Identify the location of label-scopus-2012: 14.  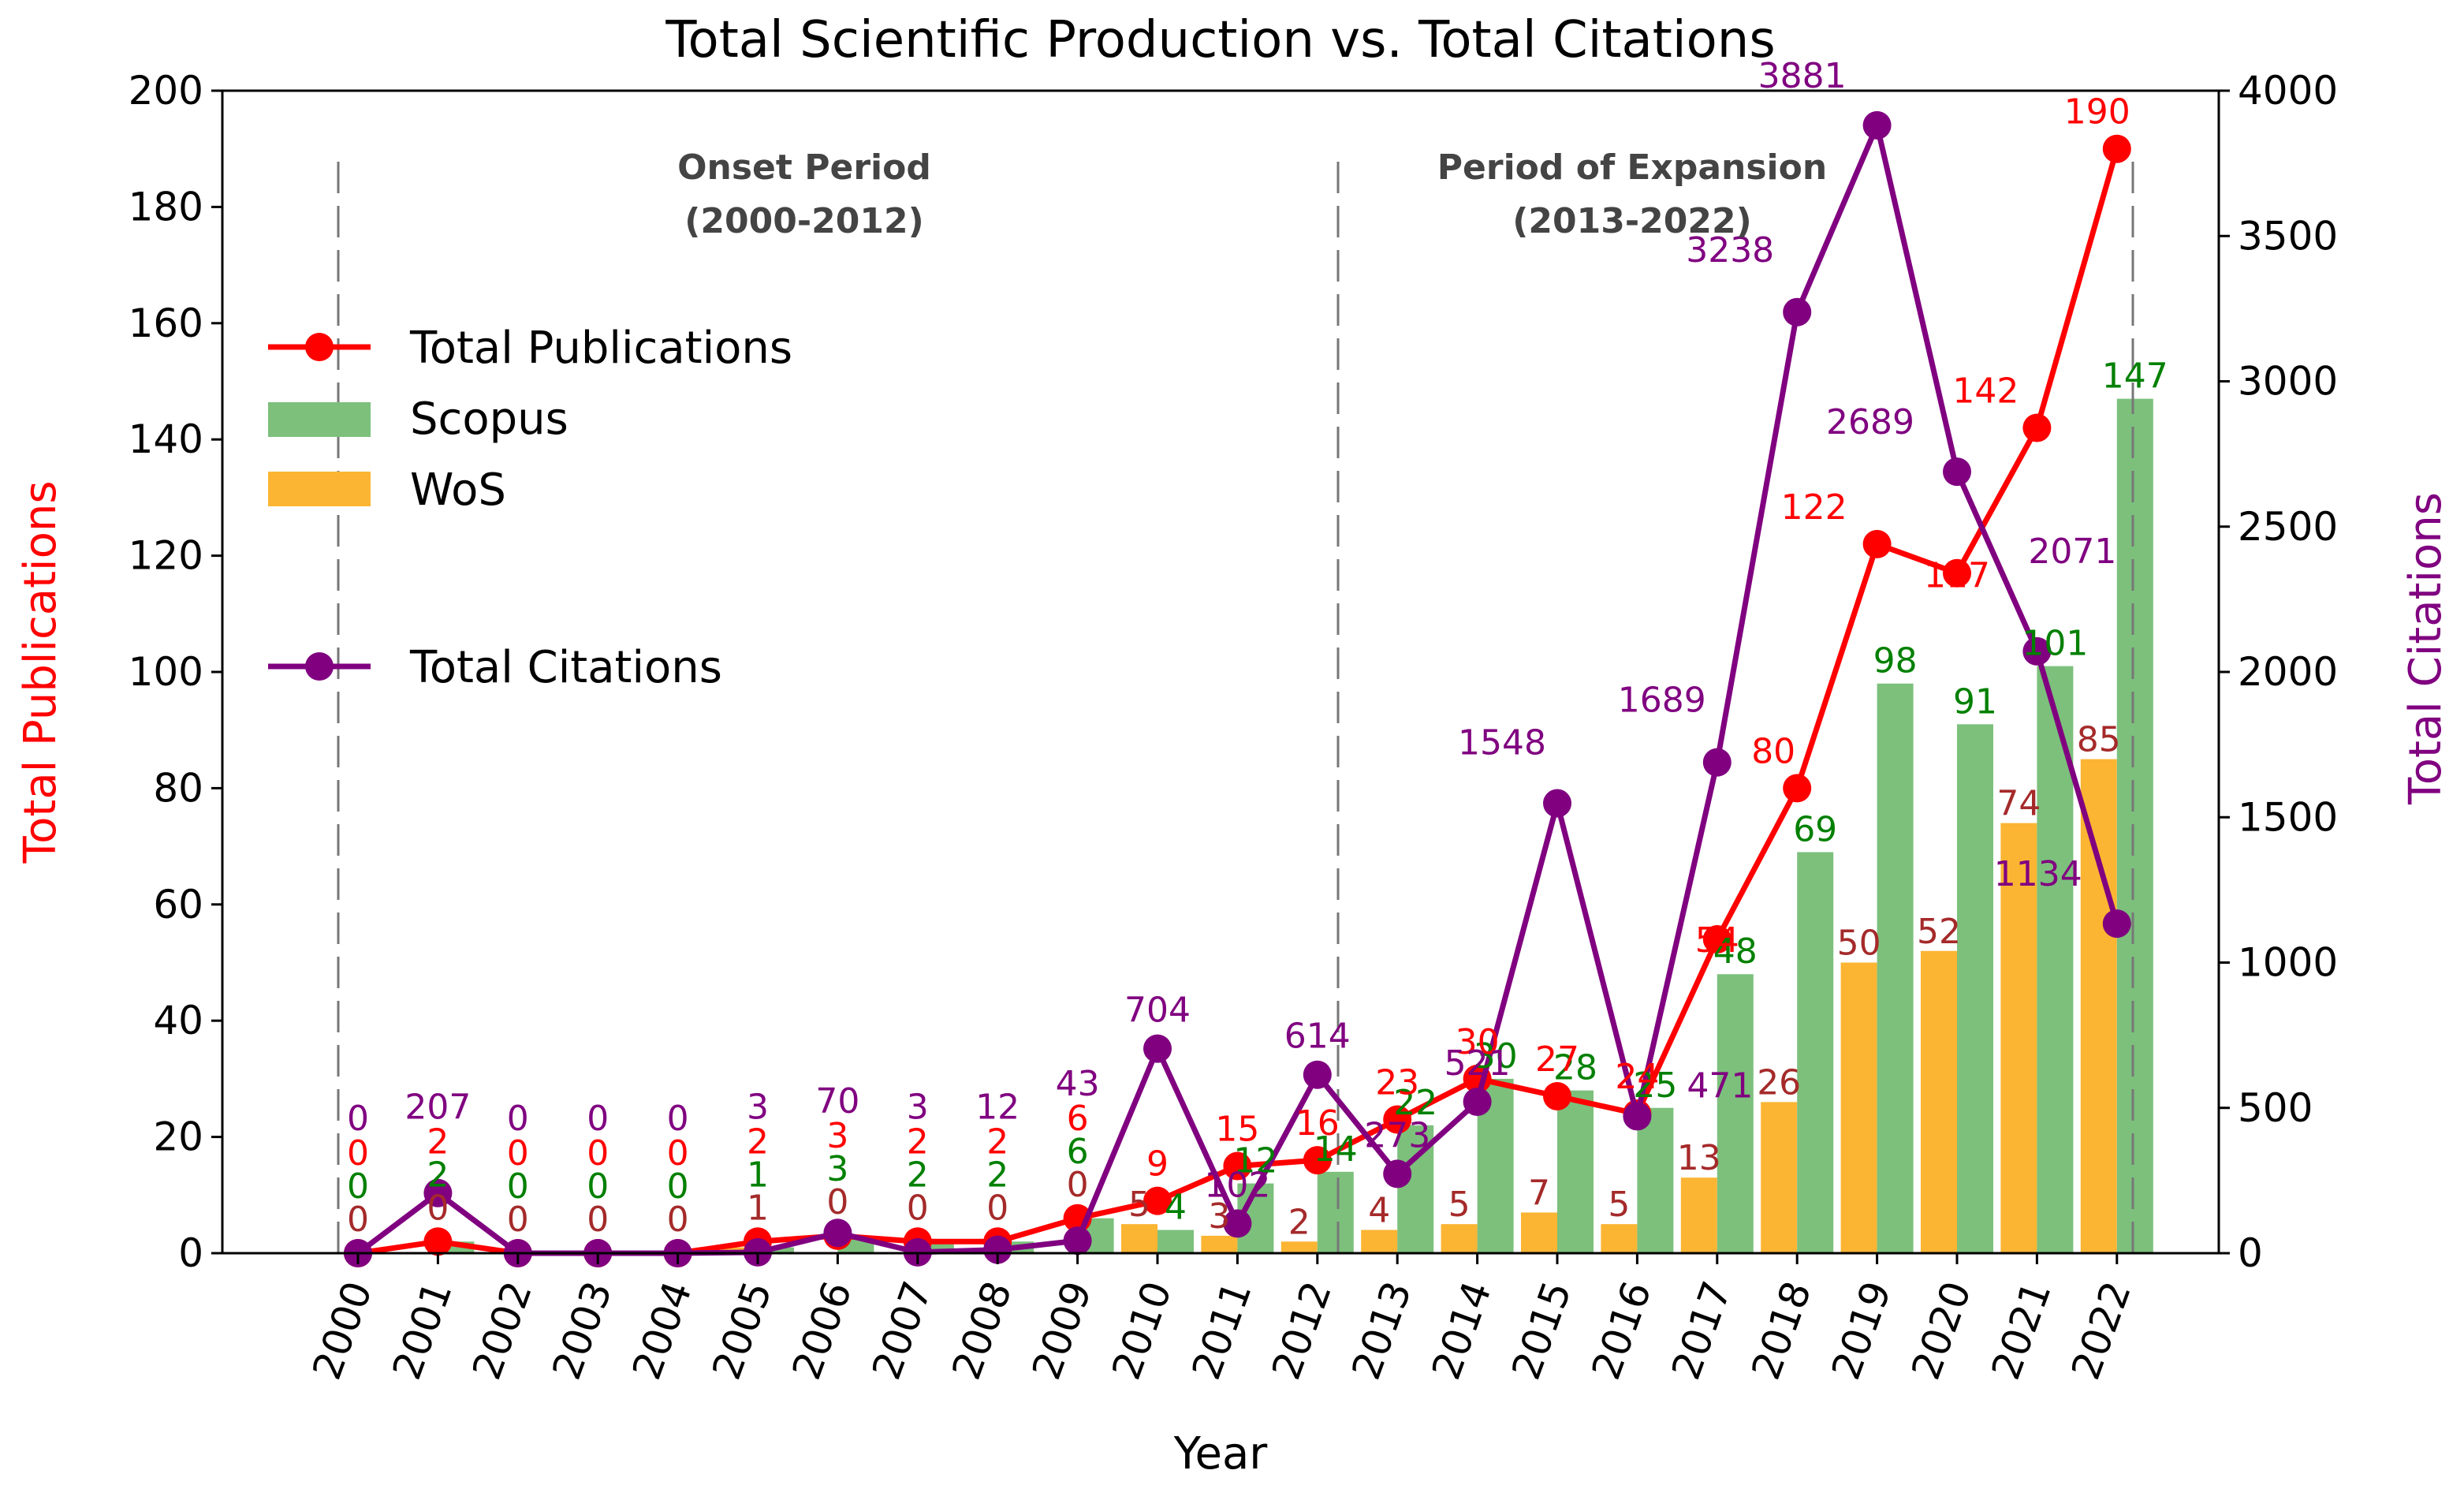
(1336, 1149).